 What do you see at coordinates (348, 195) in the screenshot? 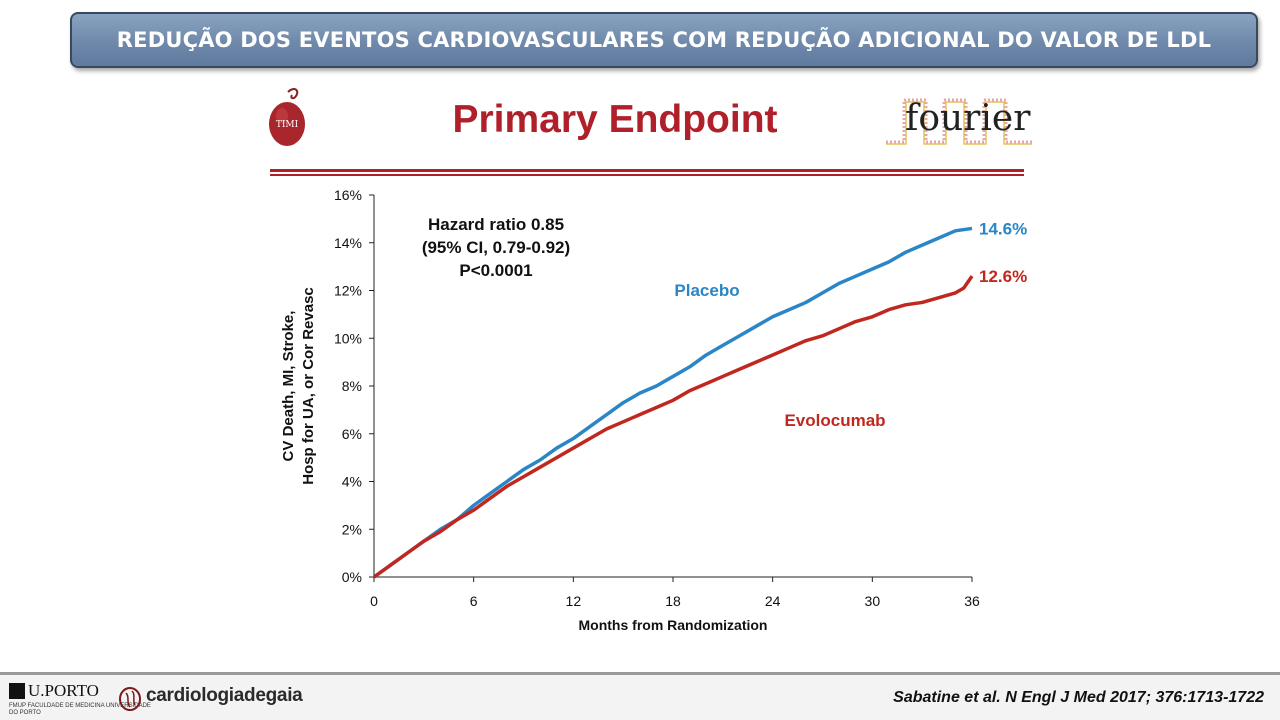
I see `y-tick-label: 16%` at bounding box center [348, 195].